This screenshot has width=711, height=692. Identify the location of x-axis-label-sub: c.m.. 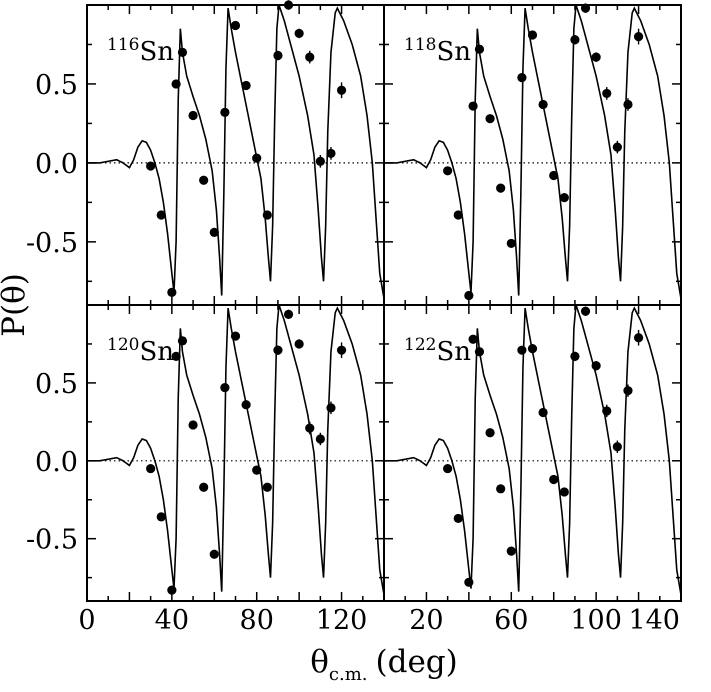
(348, 674).